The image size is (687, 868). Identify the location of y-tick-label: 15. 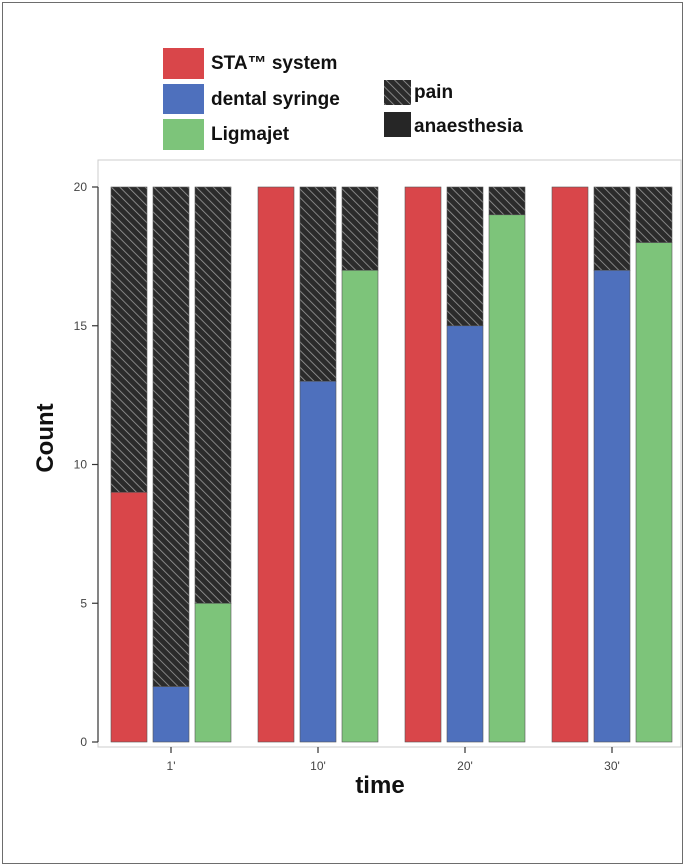
(81, 326).